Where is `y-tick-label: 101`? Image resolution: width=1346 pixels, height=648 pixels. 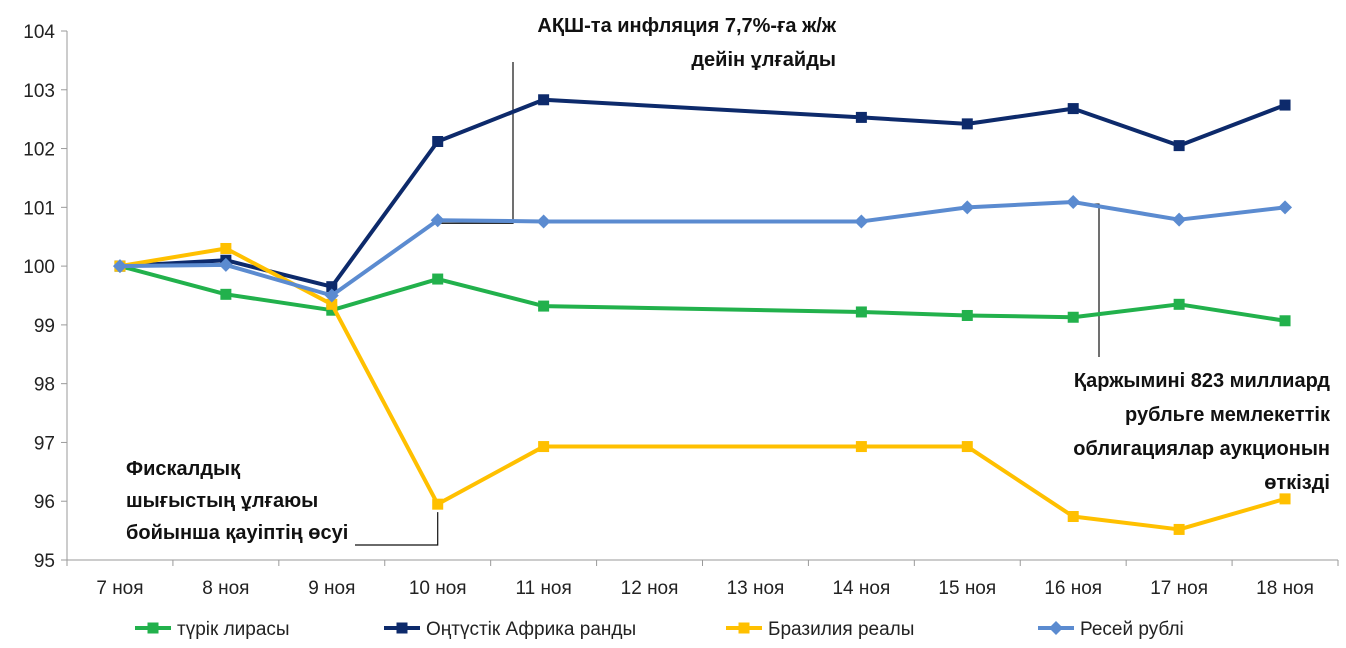
y-tick-label: 101 is located at coordinates (39, 208).